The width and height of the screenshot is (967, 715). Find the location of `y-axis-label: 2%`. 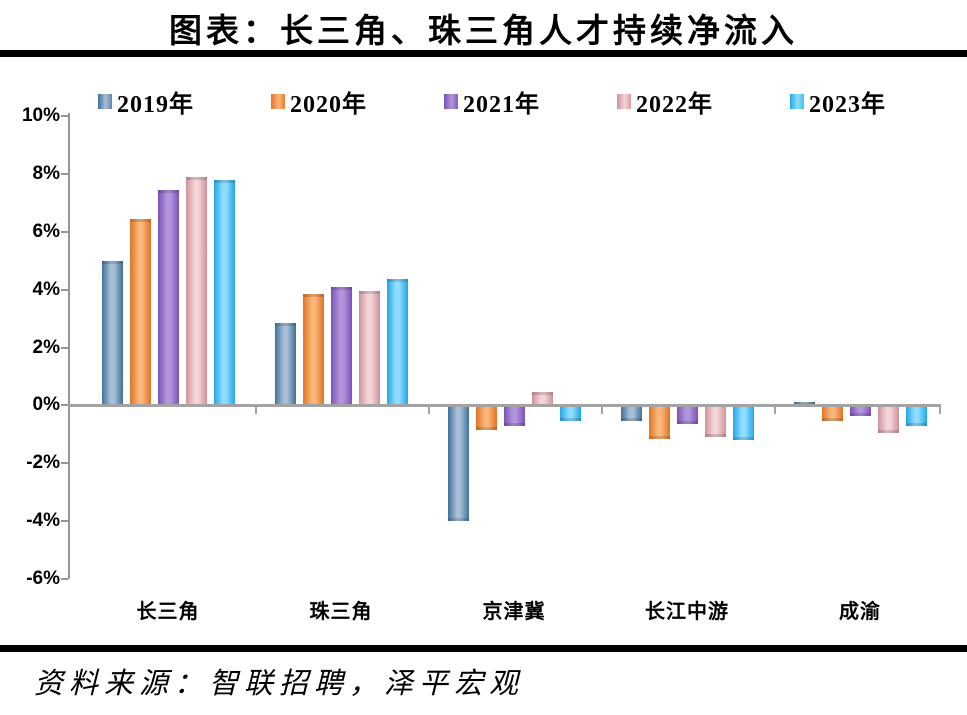

y-axis-label: 2% is located at coordinates (46, 347).